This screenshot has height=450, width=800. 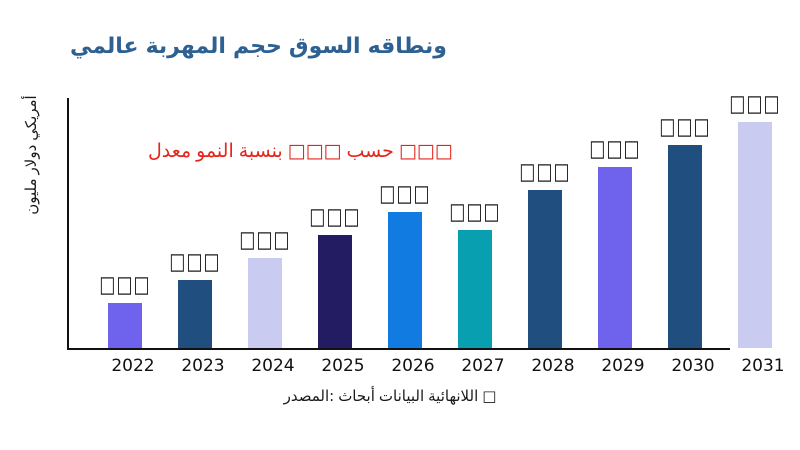 What do you see at coordinates (475, 289) in the screenshot?
I see `bar-2027` at bounding box center [475, 289].